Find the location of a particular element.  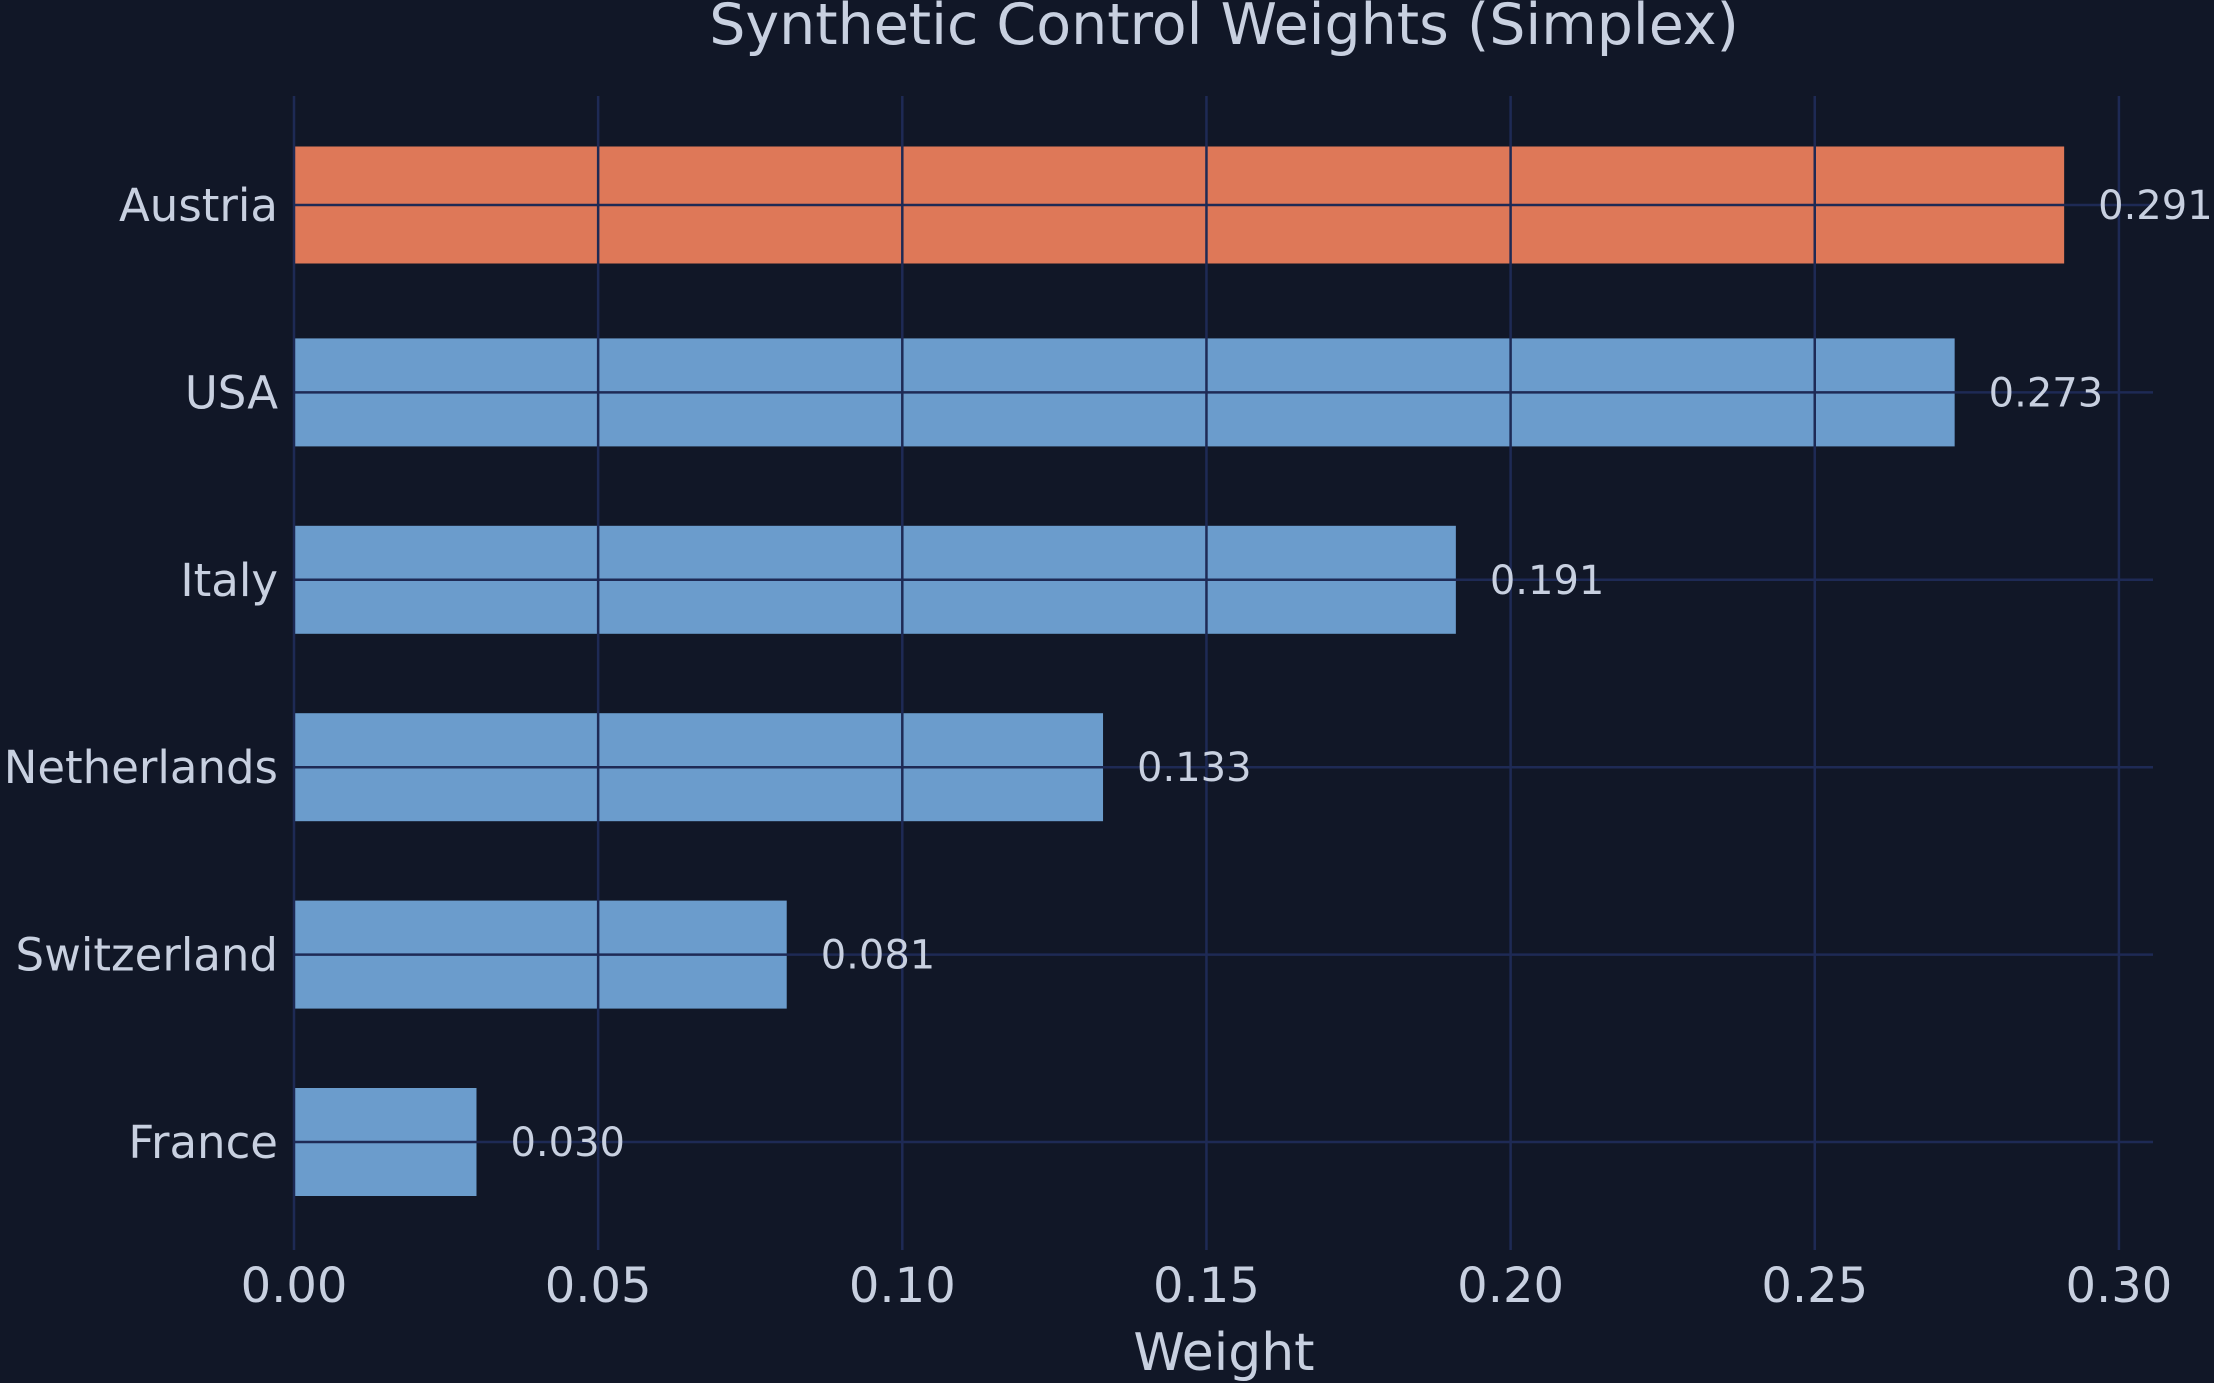

value-label: 0.081 is located at coordinates (878, 956).